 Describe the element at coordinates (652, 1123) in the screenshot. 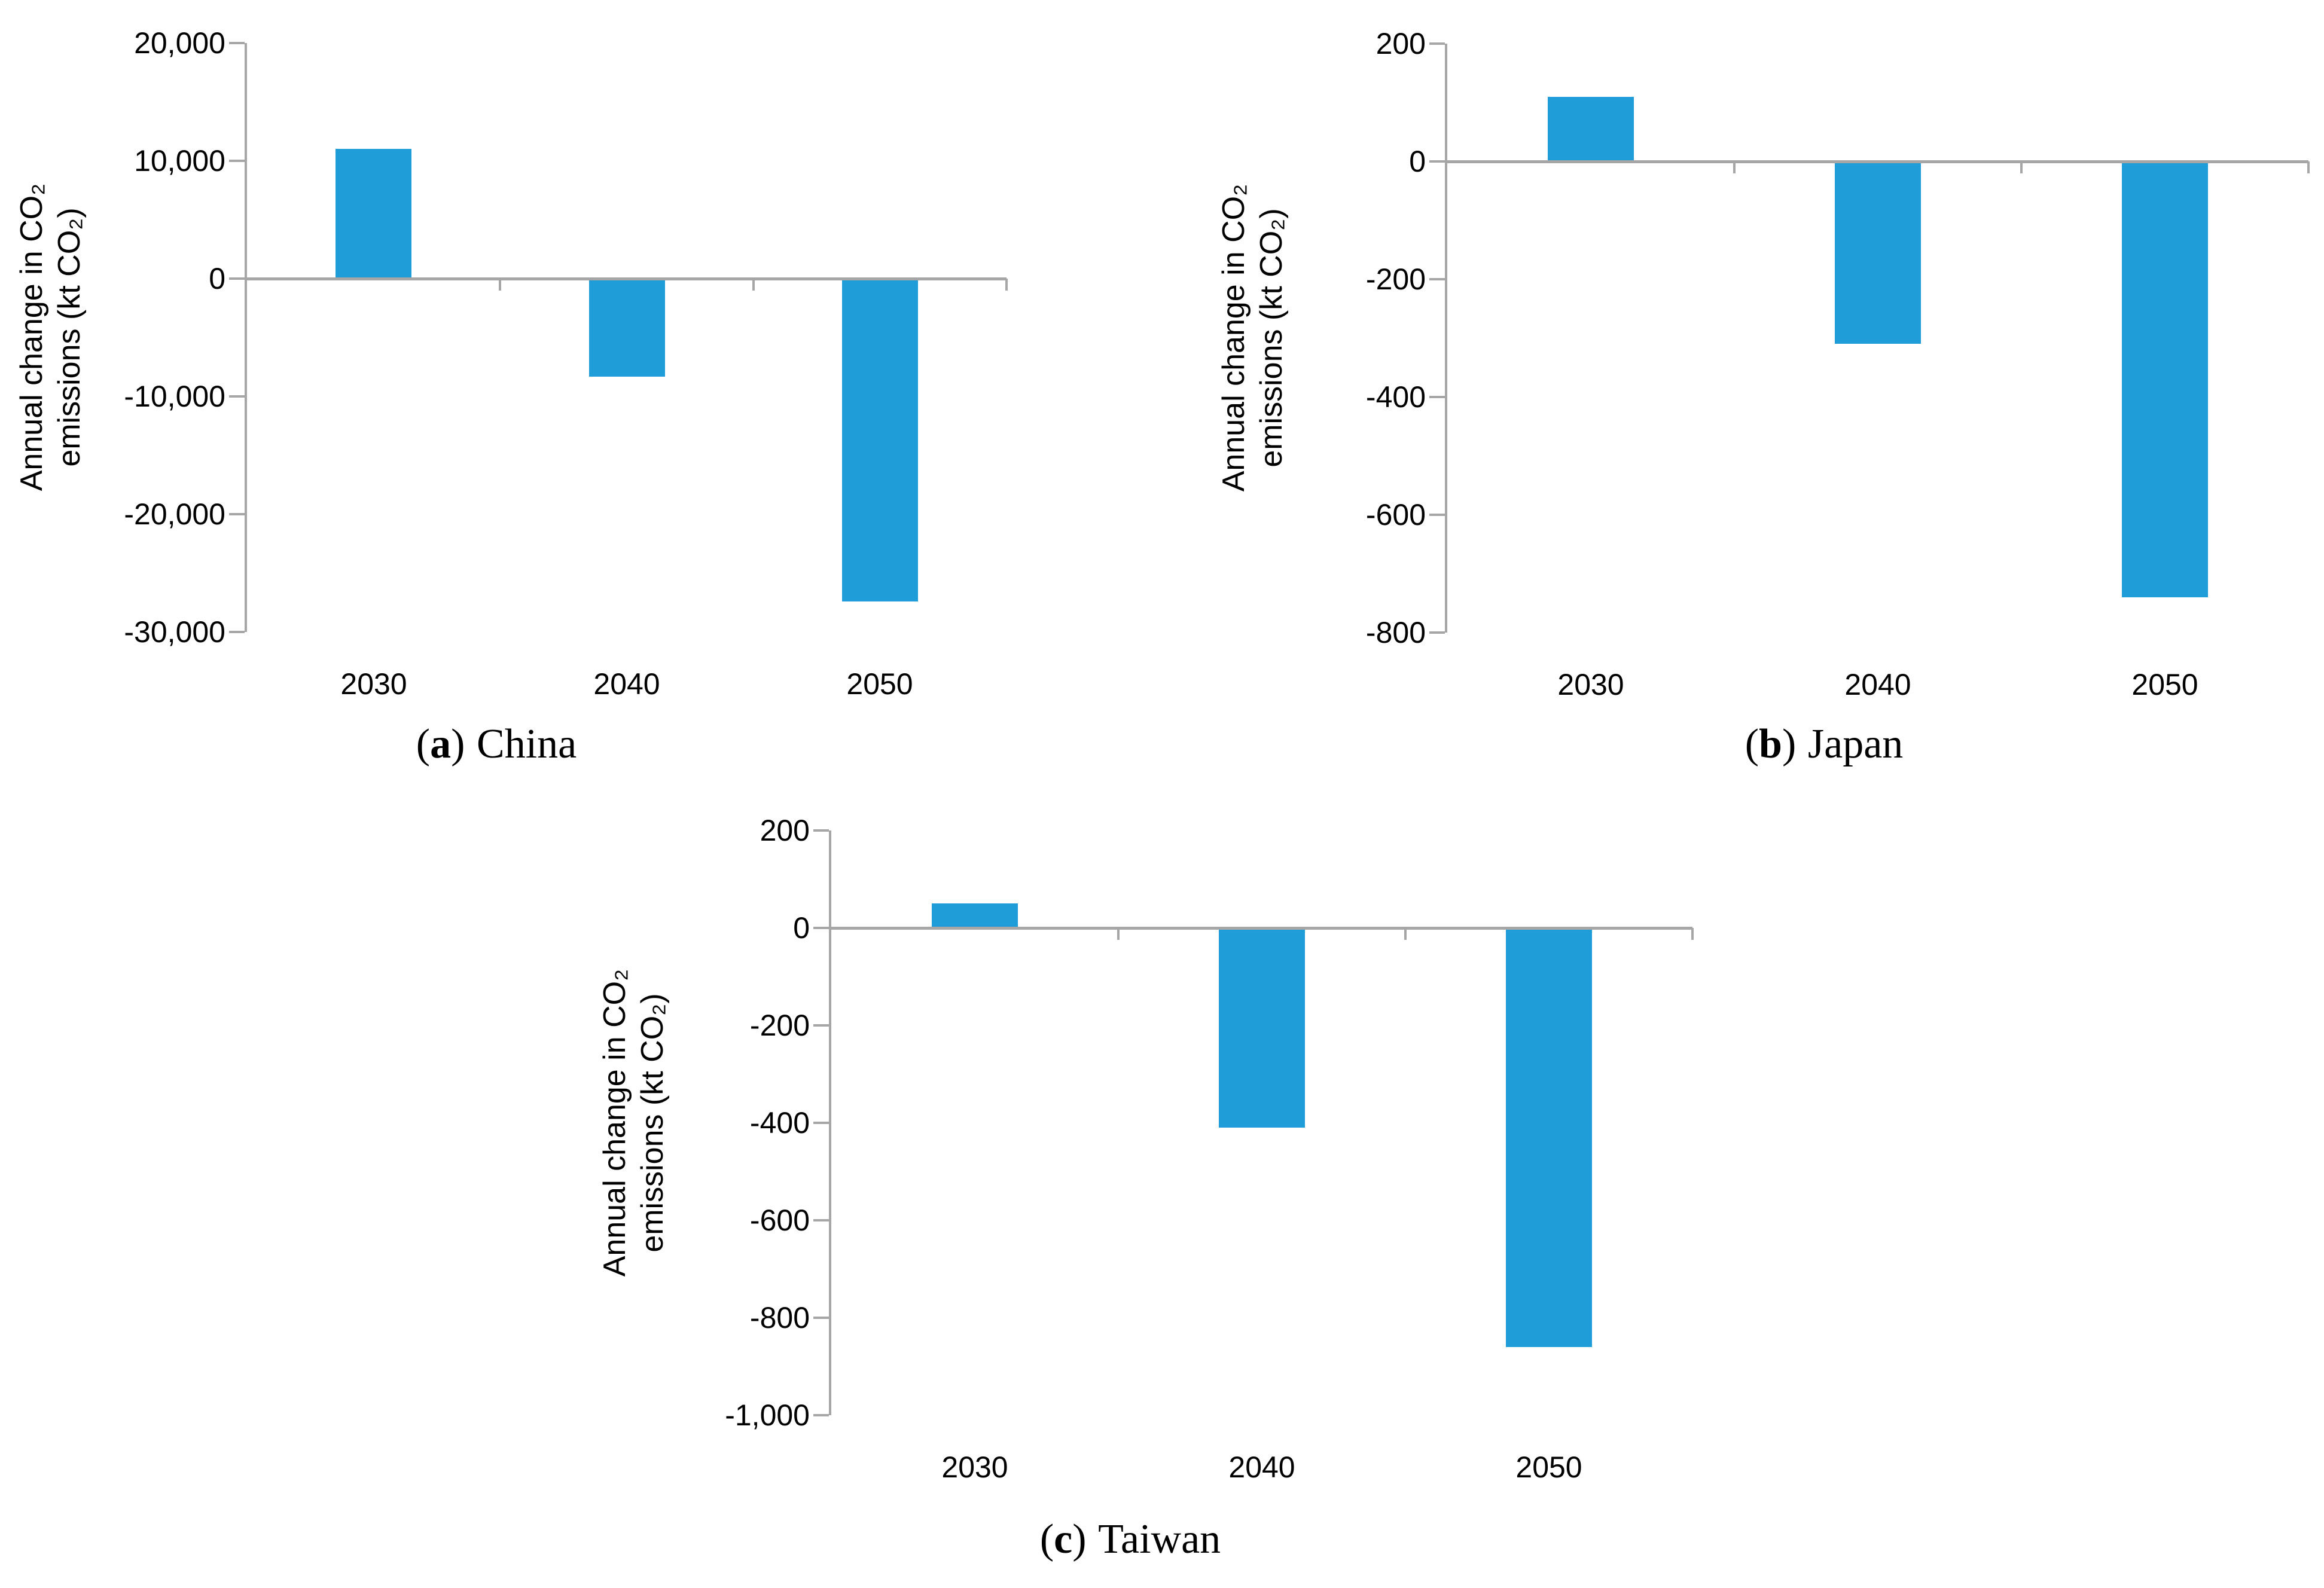

I see `y-axis-title-line2: emissions (kt CO₂)` at that location.